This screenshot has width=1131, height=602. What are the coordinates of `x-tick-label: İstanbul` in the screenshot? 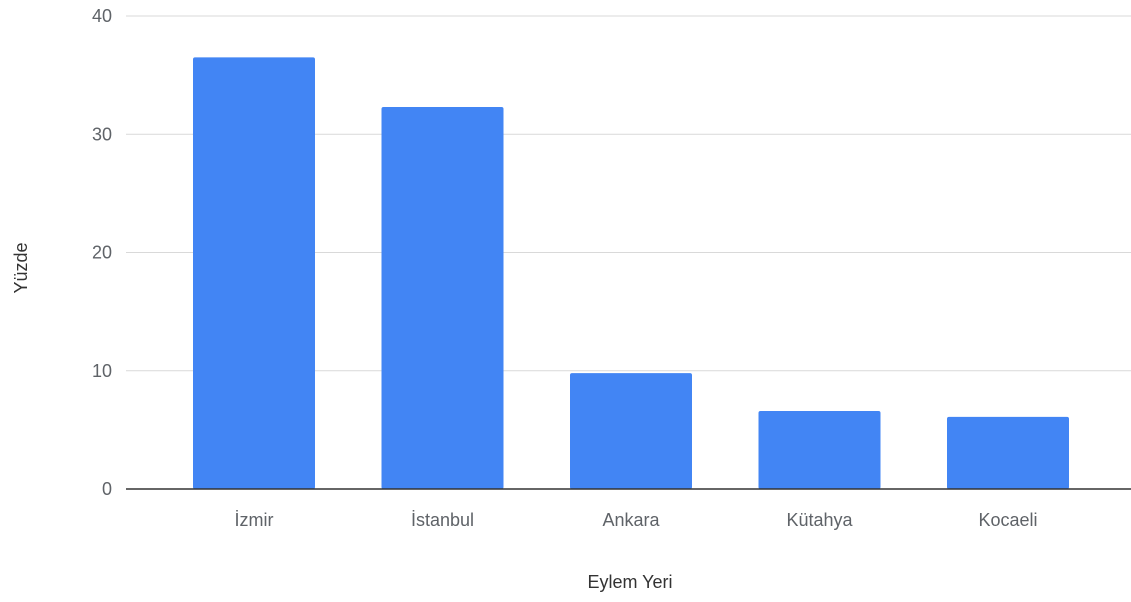 It's located at (442, 520).